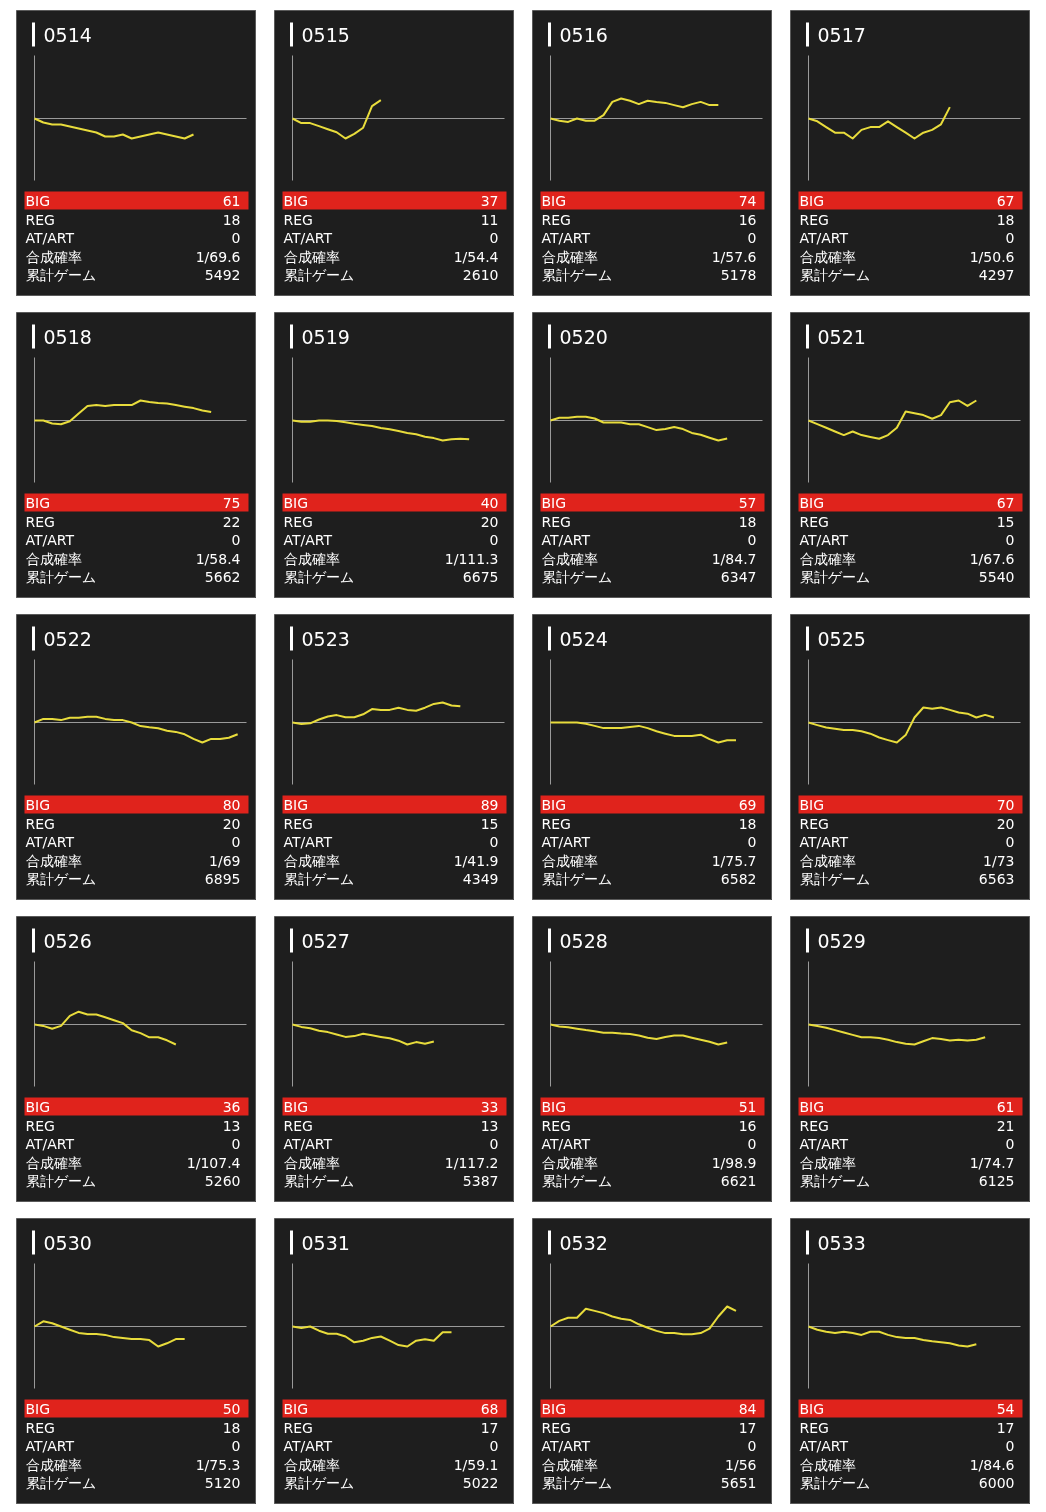 This screenshot has width=1046, height=1512. Describe the element at coordinates (747, 1106) in the screenshot. I see `text: 51` at that location.